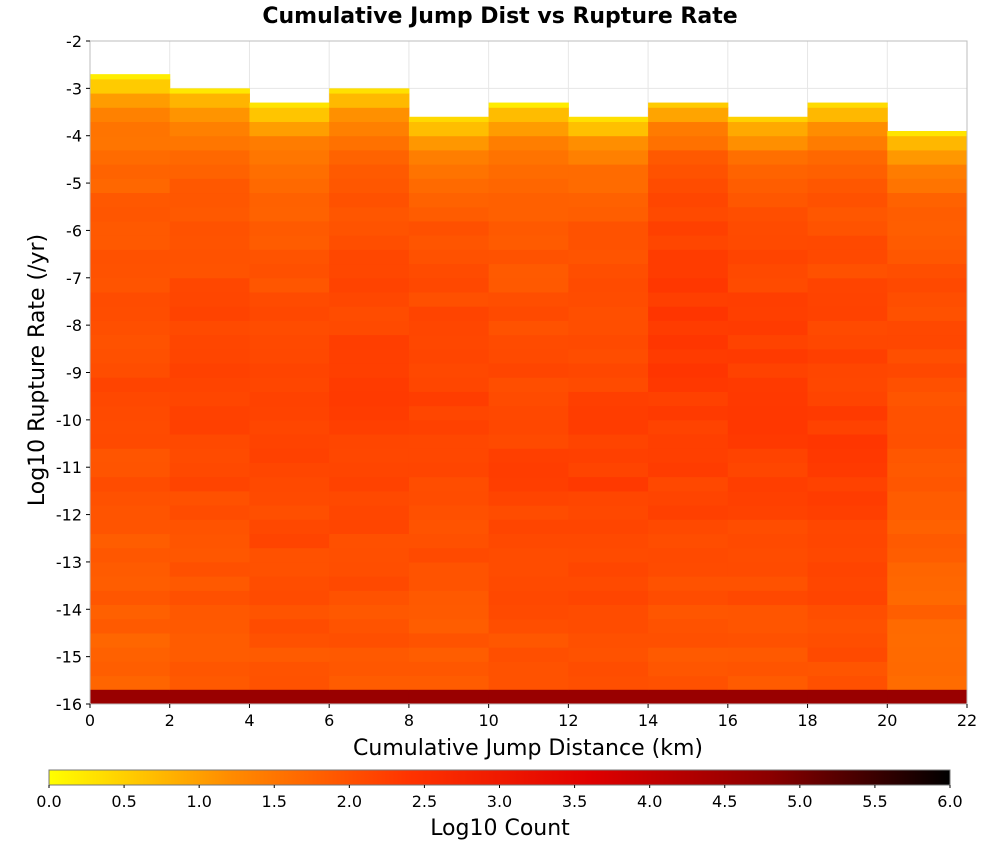  What do you see at coordinates (69, 609) in the screenshot?
I see `y-tick-label: -14` at bounding box center [69, 609].